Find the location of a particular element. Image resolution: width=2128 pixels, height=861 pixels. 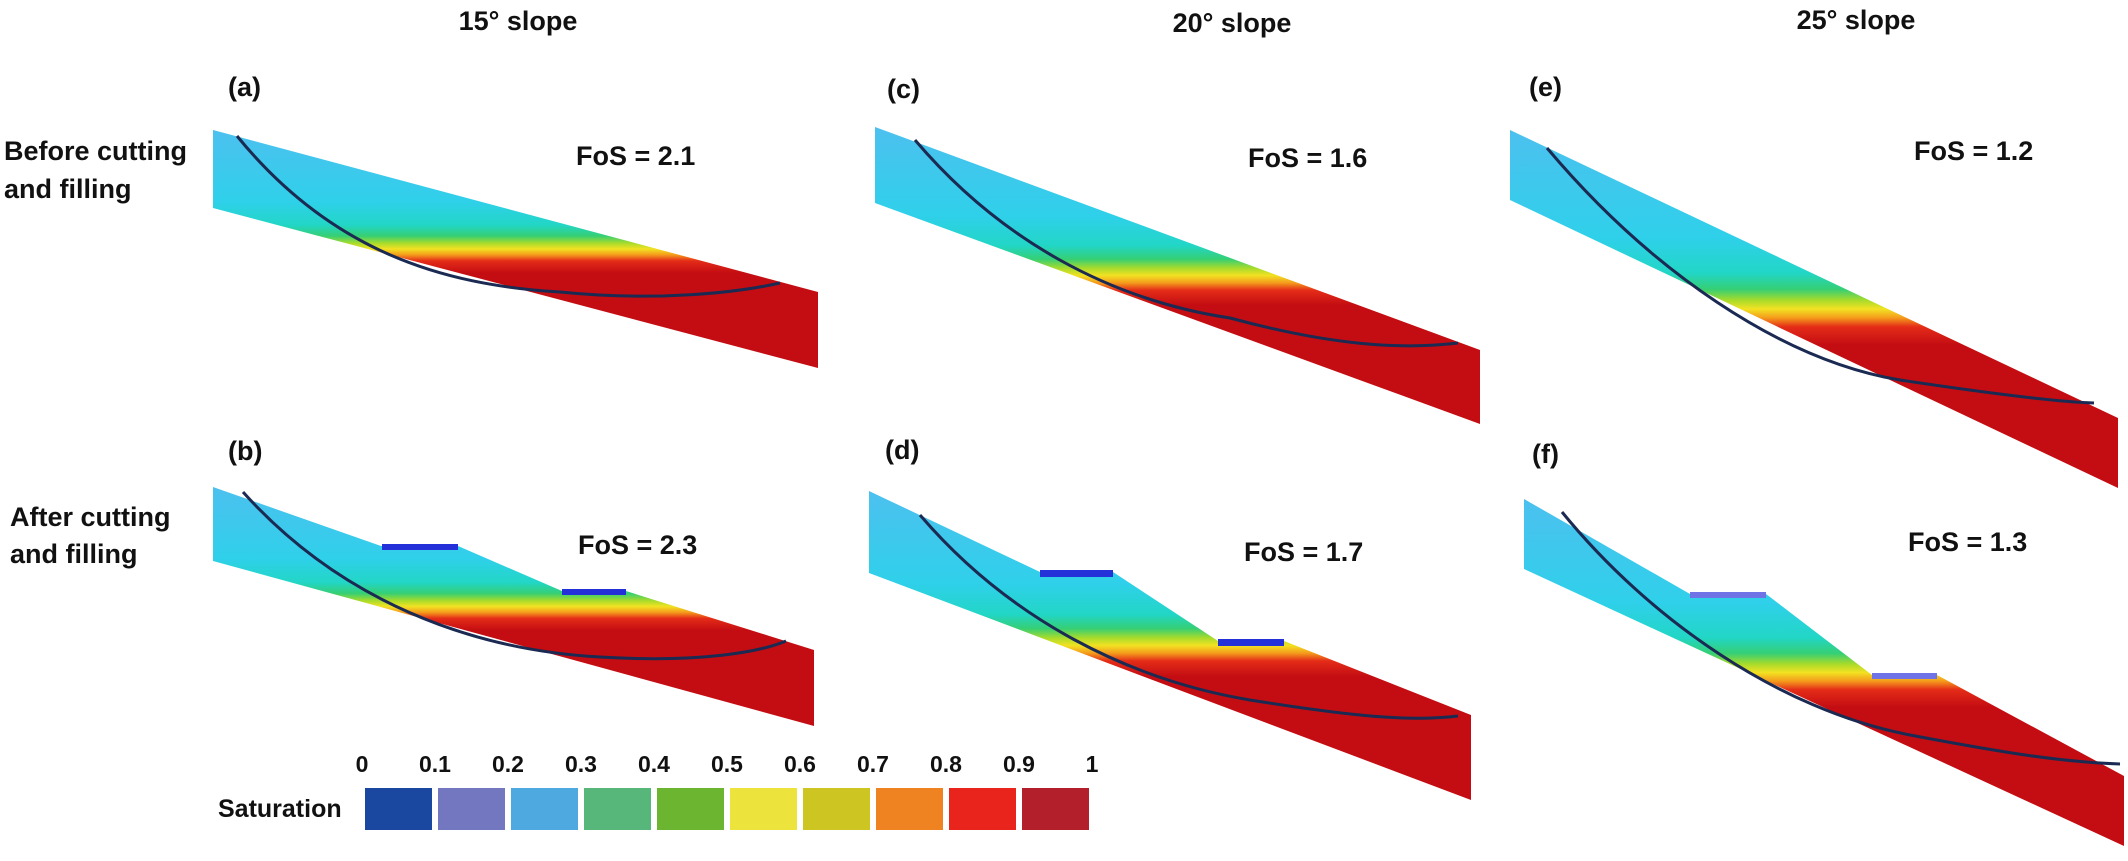

panel-label: (f) is located at coordinates (1545, 454).